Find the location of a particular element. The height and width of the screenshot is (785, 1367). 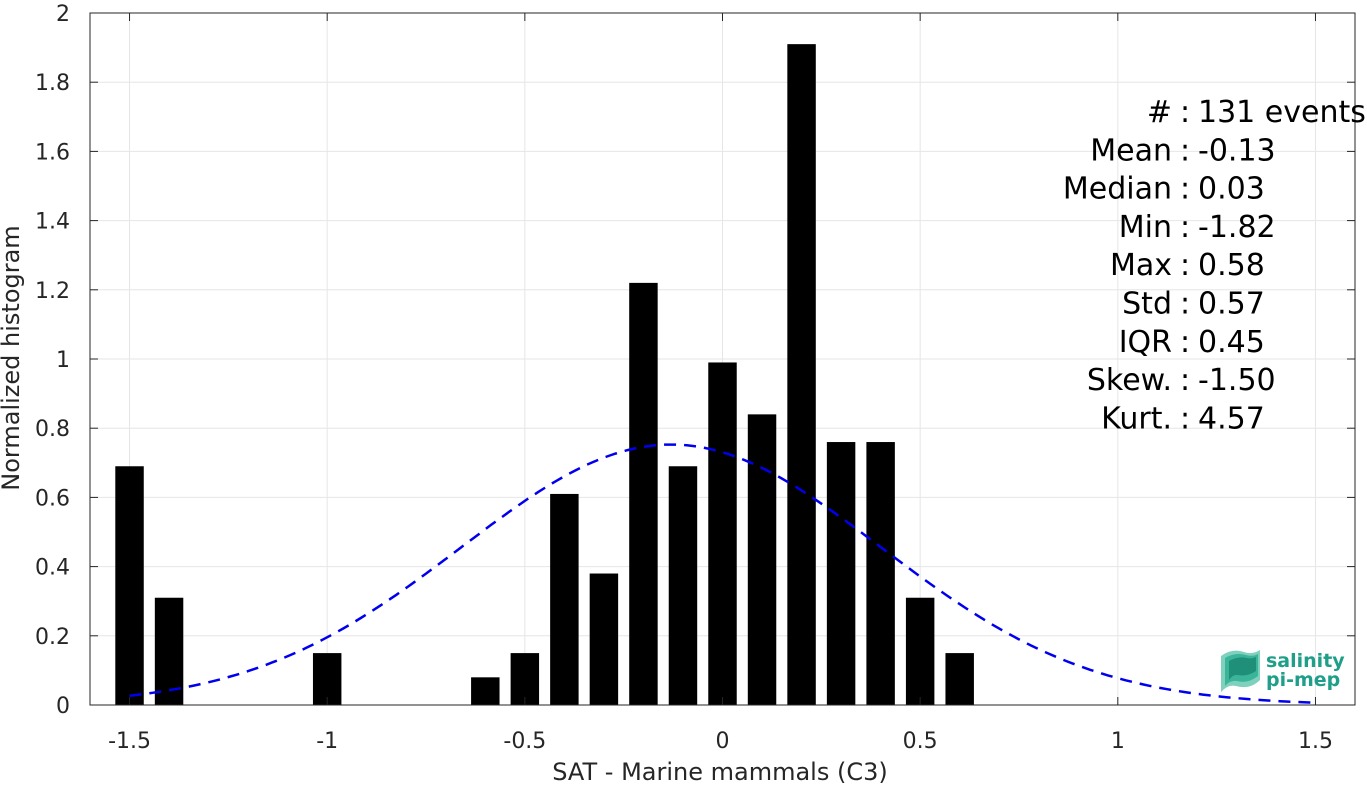

stat-key: Std is located at coordinates (1147, 304).